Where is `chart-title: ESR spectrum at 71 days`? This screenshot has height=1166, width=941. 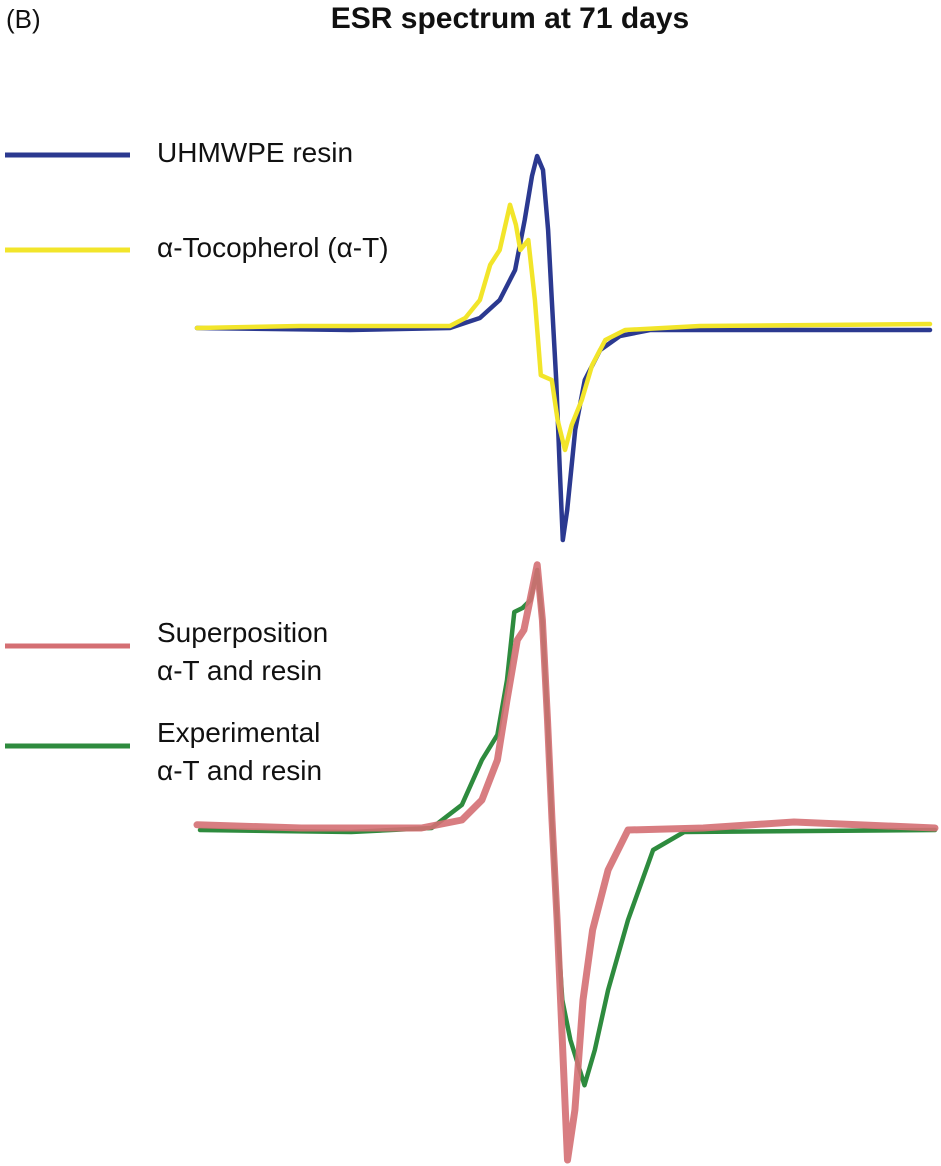 chart-title: ESR spectrum at 71 days is located at coordinates (510, 18).